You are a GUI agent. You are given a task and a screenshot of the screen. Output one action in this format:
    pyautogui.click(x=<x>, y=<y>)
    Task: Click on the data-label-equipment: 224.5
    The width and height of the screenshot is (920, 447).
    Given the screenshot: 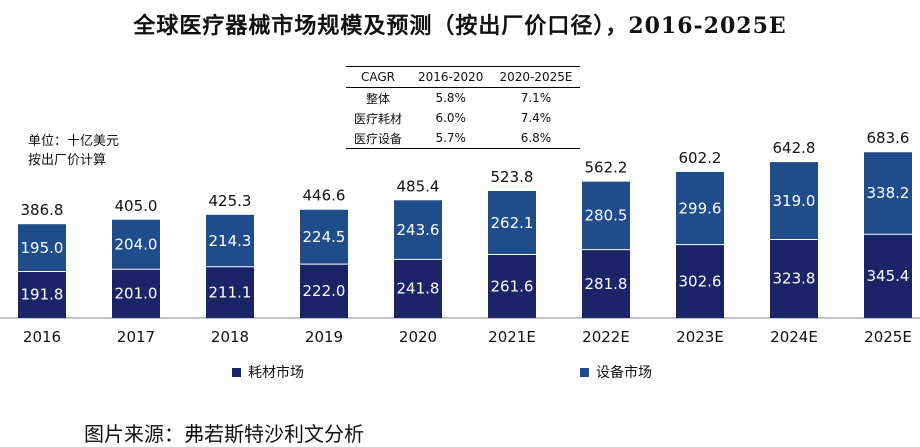 What is the action you would take?
    pyautogui.click(x=324, y=237)
    